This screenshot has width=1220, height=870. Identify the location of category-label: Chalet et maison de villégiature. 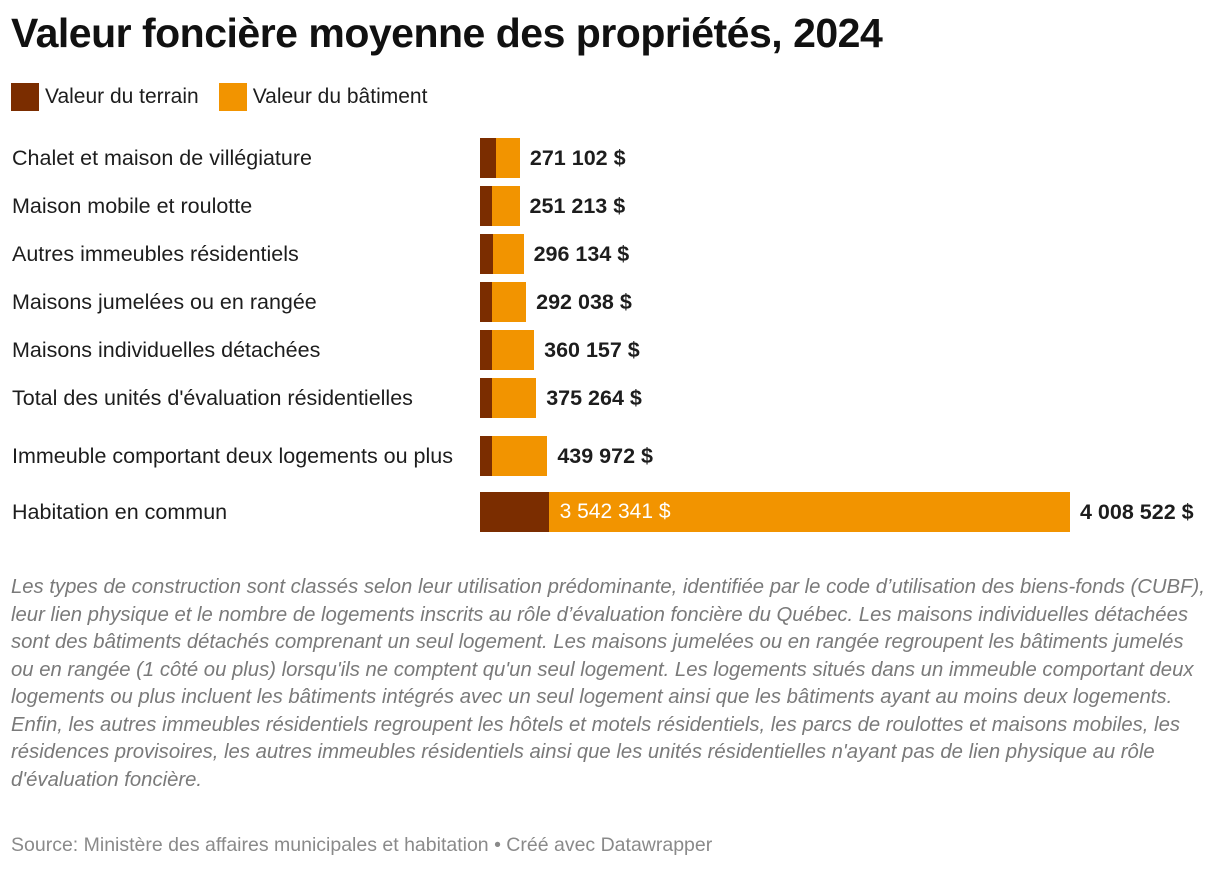
(162, 158).